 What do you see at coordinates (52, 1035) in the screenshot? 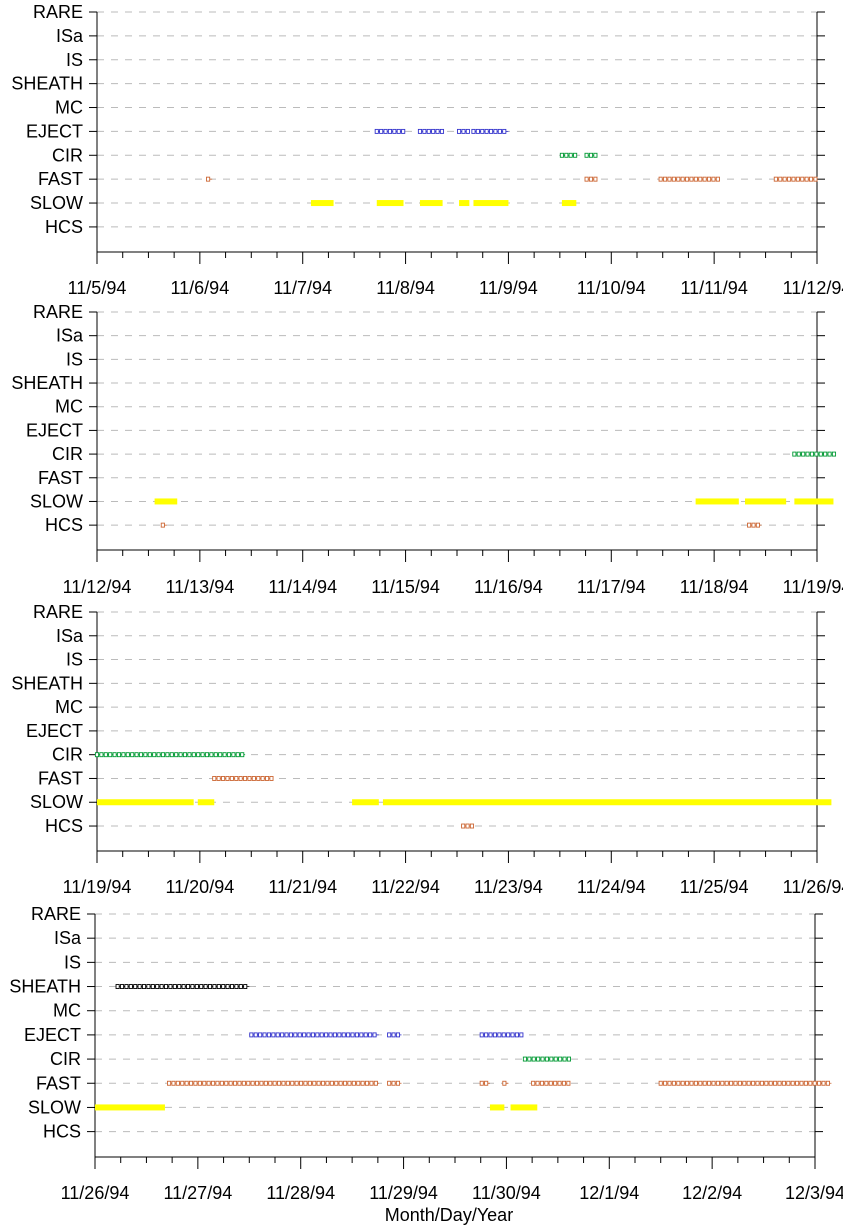
I see `y-label-eject: EJECT` at bounding box center [52, 1035].